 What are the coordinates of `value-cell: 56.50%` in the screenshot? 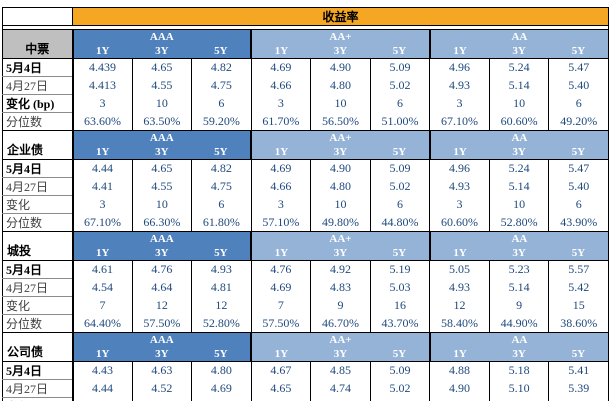 It's located at (340, 121).